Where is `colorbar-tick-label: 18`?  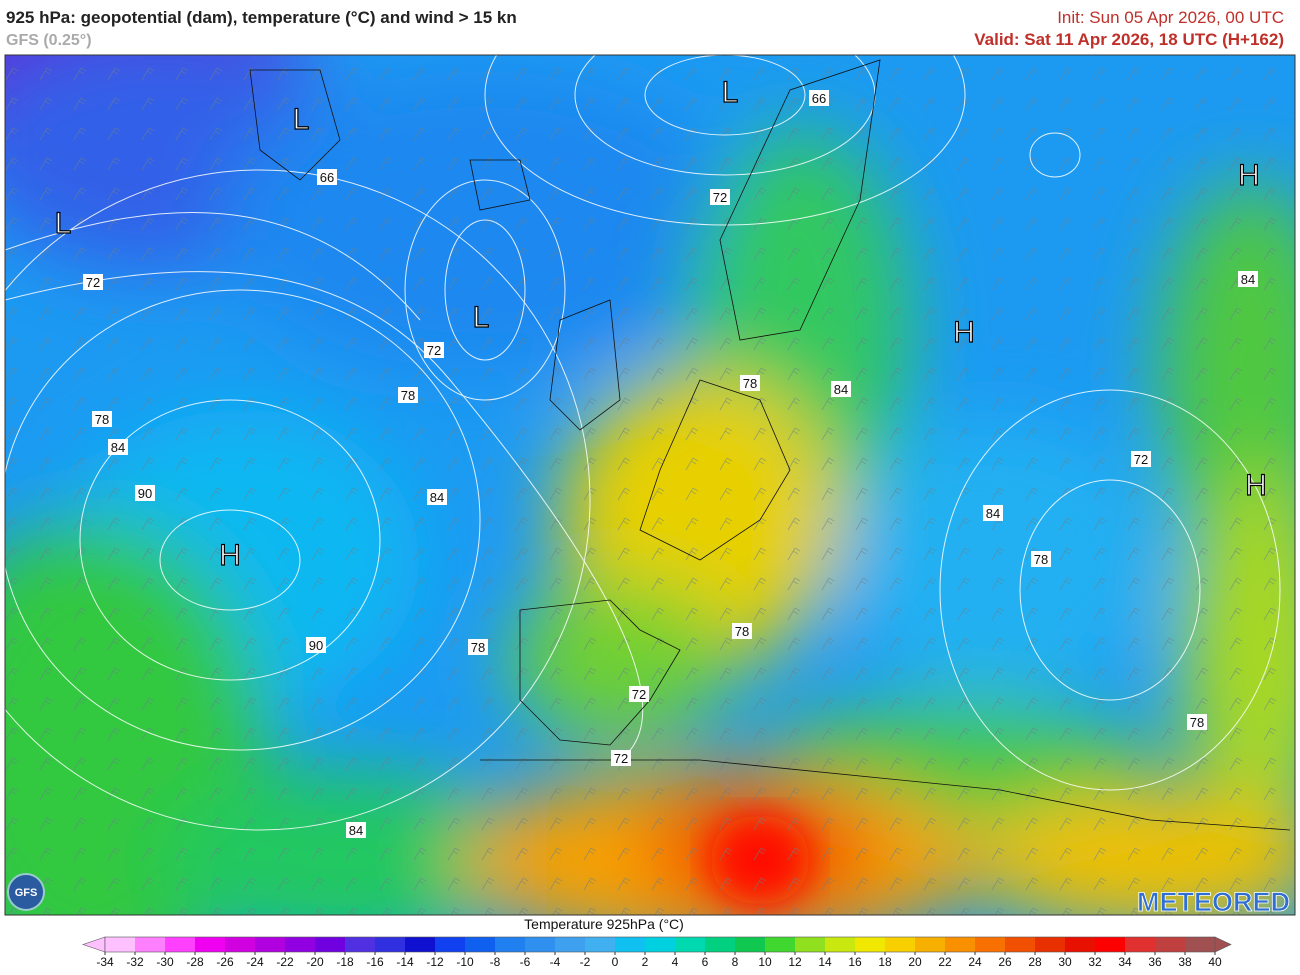 colorbar-tick-label: 18 is located at coordinates (885, 962).